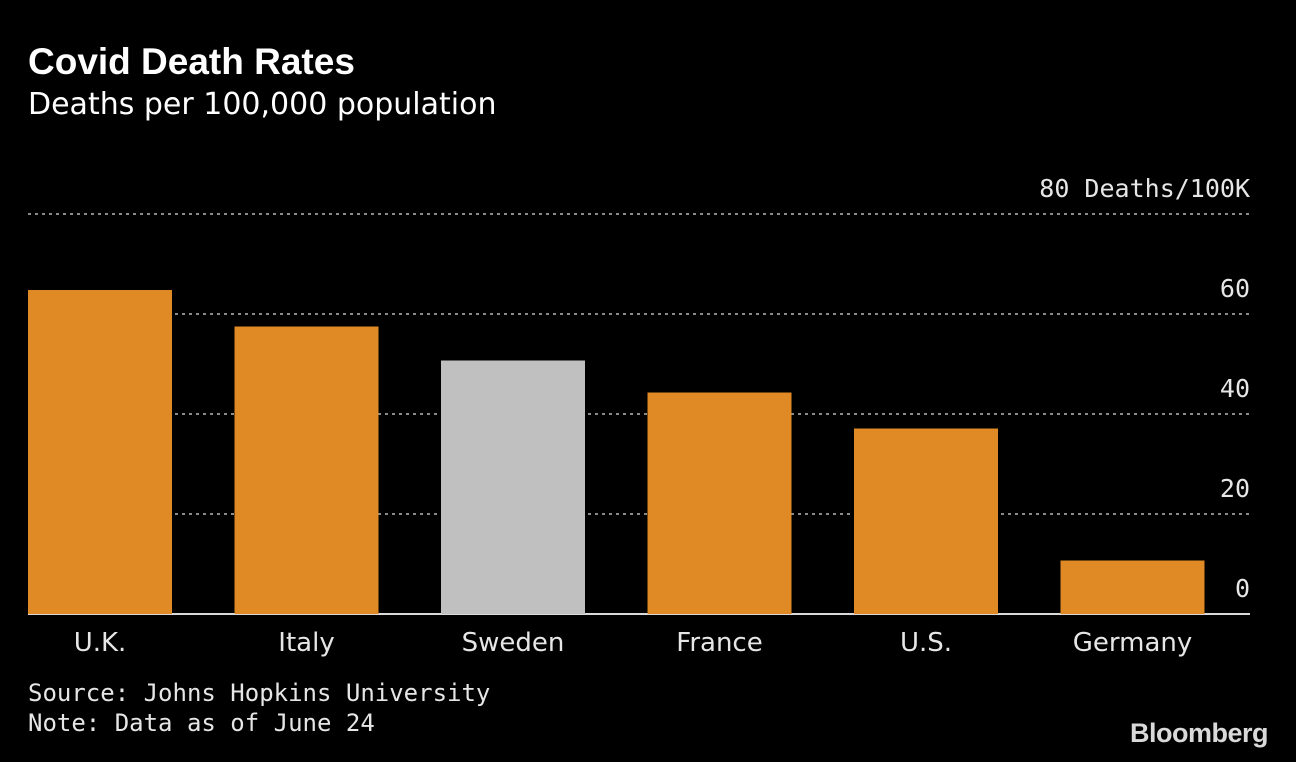 This screenshot has height=762, width=1296. What do you see at coordinates (201, 723) in the screenshot?
I see `data-note: Note: Data as of June 24` at bounding box center [201, 723].